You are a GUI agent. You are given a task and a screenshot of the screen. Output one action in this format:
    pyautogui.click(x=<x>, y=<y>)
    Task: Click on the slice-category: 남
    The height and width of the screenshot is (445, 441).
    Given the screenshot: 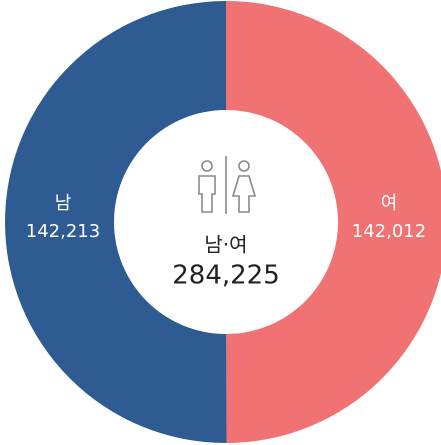 What is the action you would take?
    pyautogui.click(x=63, y=203)
    